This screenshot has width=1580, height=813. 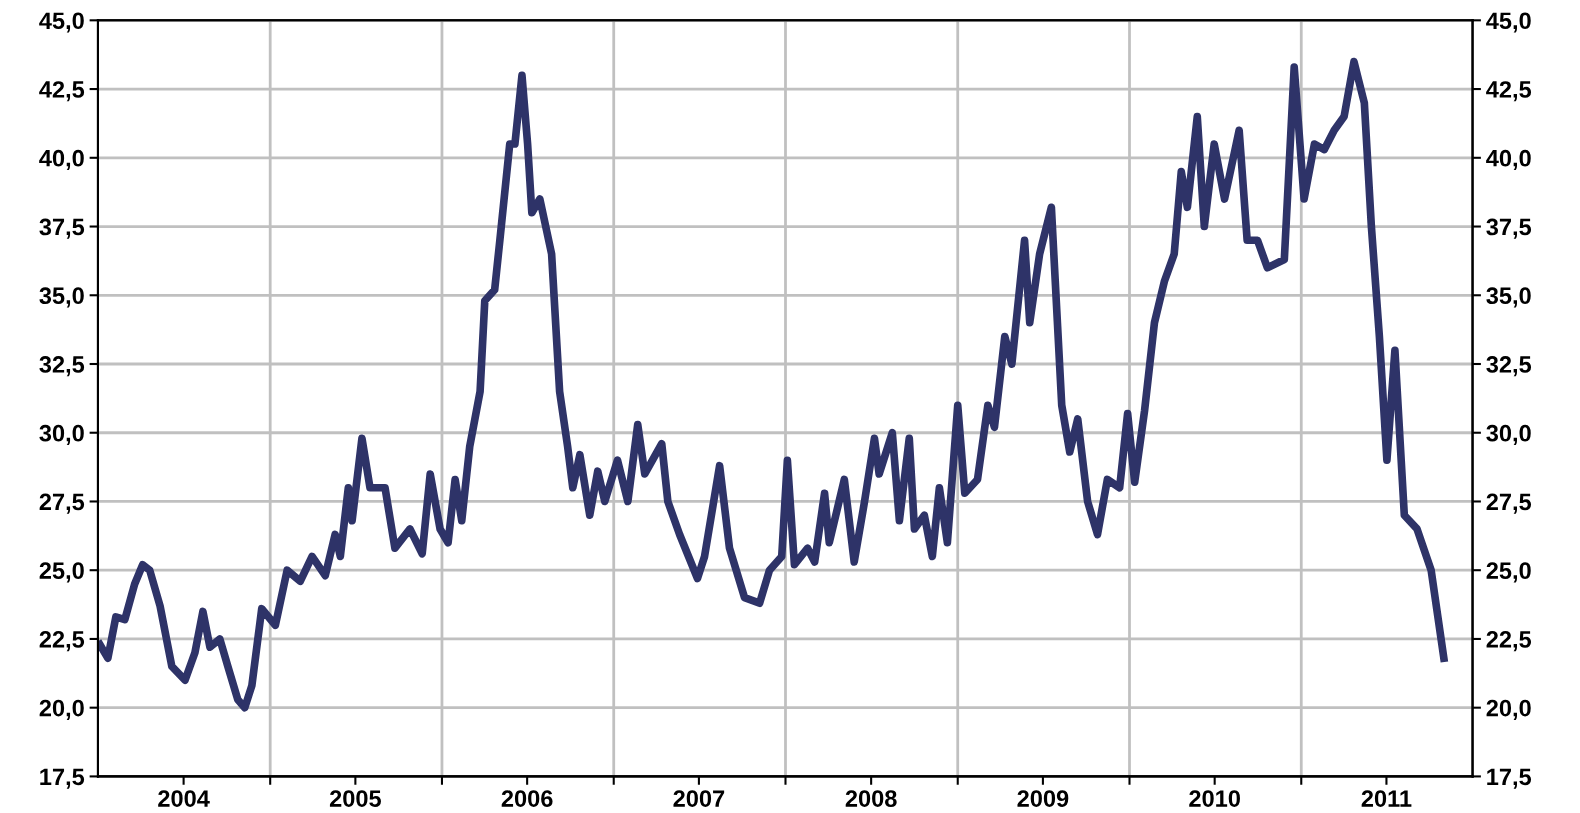 What do you see at coordinates (61, 22) in the screenshot?
I see `y-tick-label: 45,0` at bounding box center [61, 22].